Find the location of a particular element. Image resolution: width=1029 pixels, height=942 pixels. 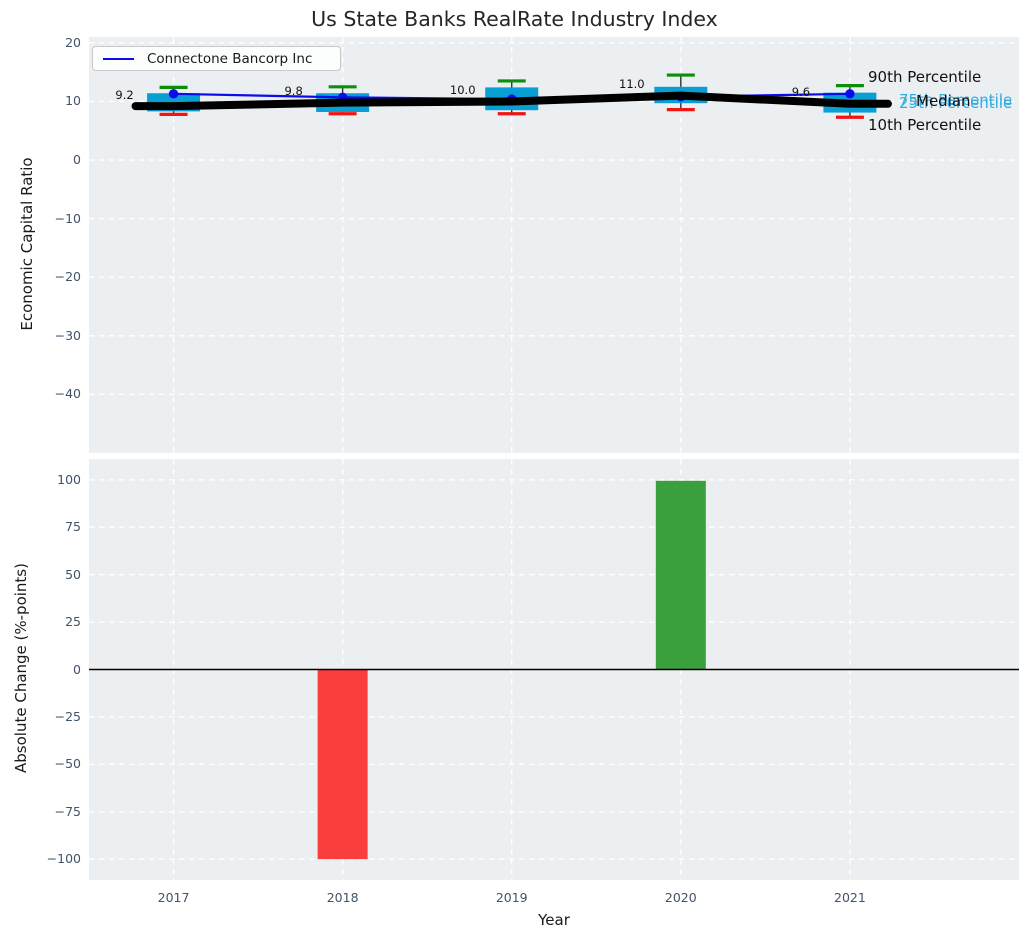

median-value-label: 11.0 is located at coordinates (632, 84).